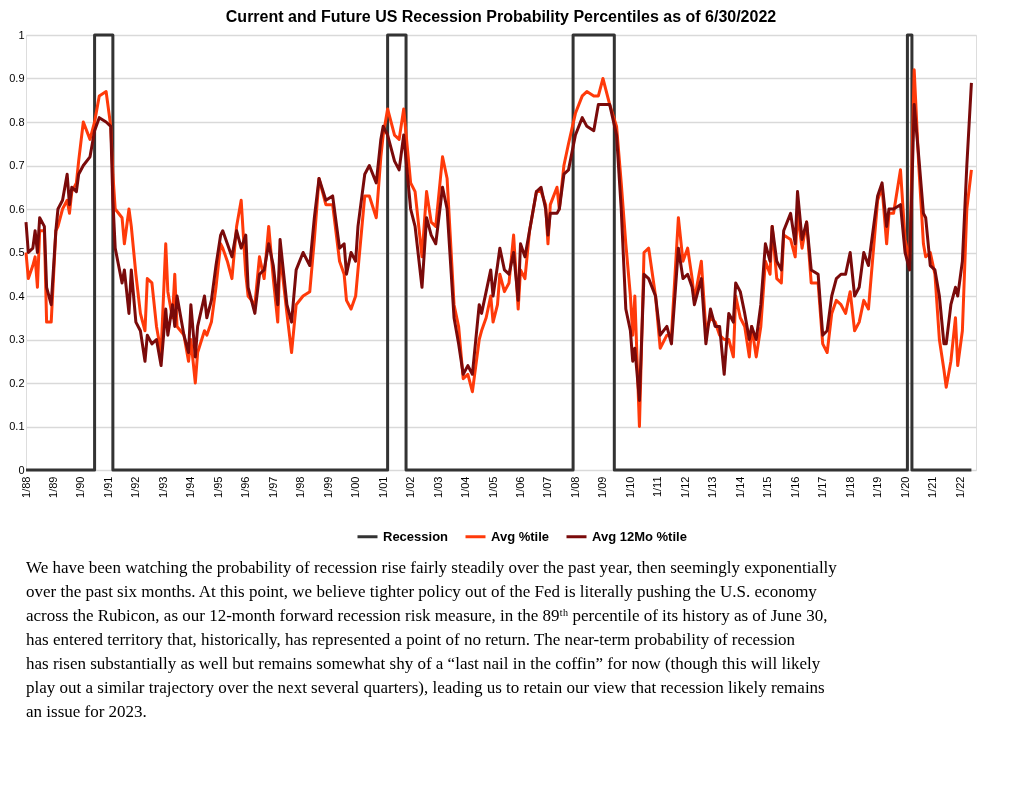  Describe the element at coordinates (492, 487) in the screenshot. I see `x-tick-label: 1/05` at that location.